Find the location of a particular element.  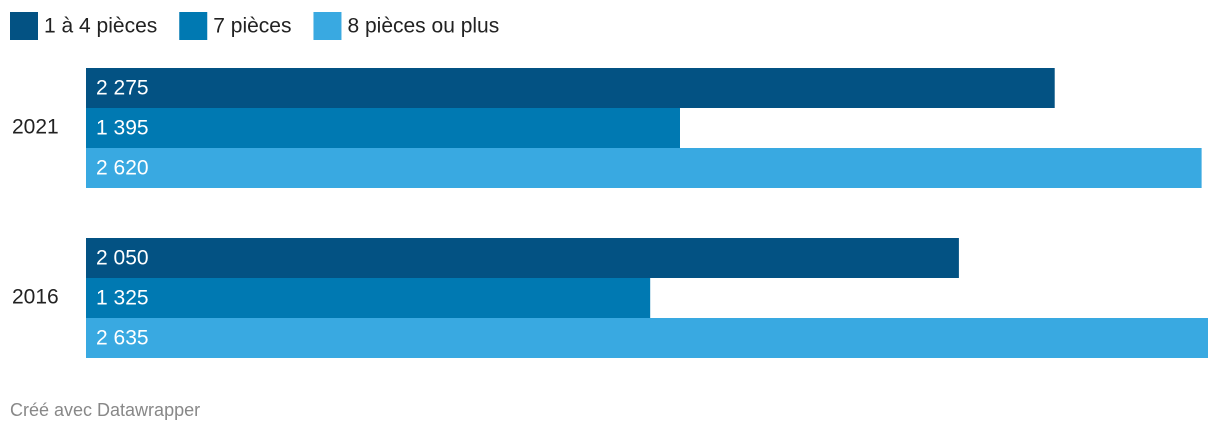

value-label: 2 620 is located at coordinates (122, 168).